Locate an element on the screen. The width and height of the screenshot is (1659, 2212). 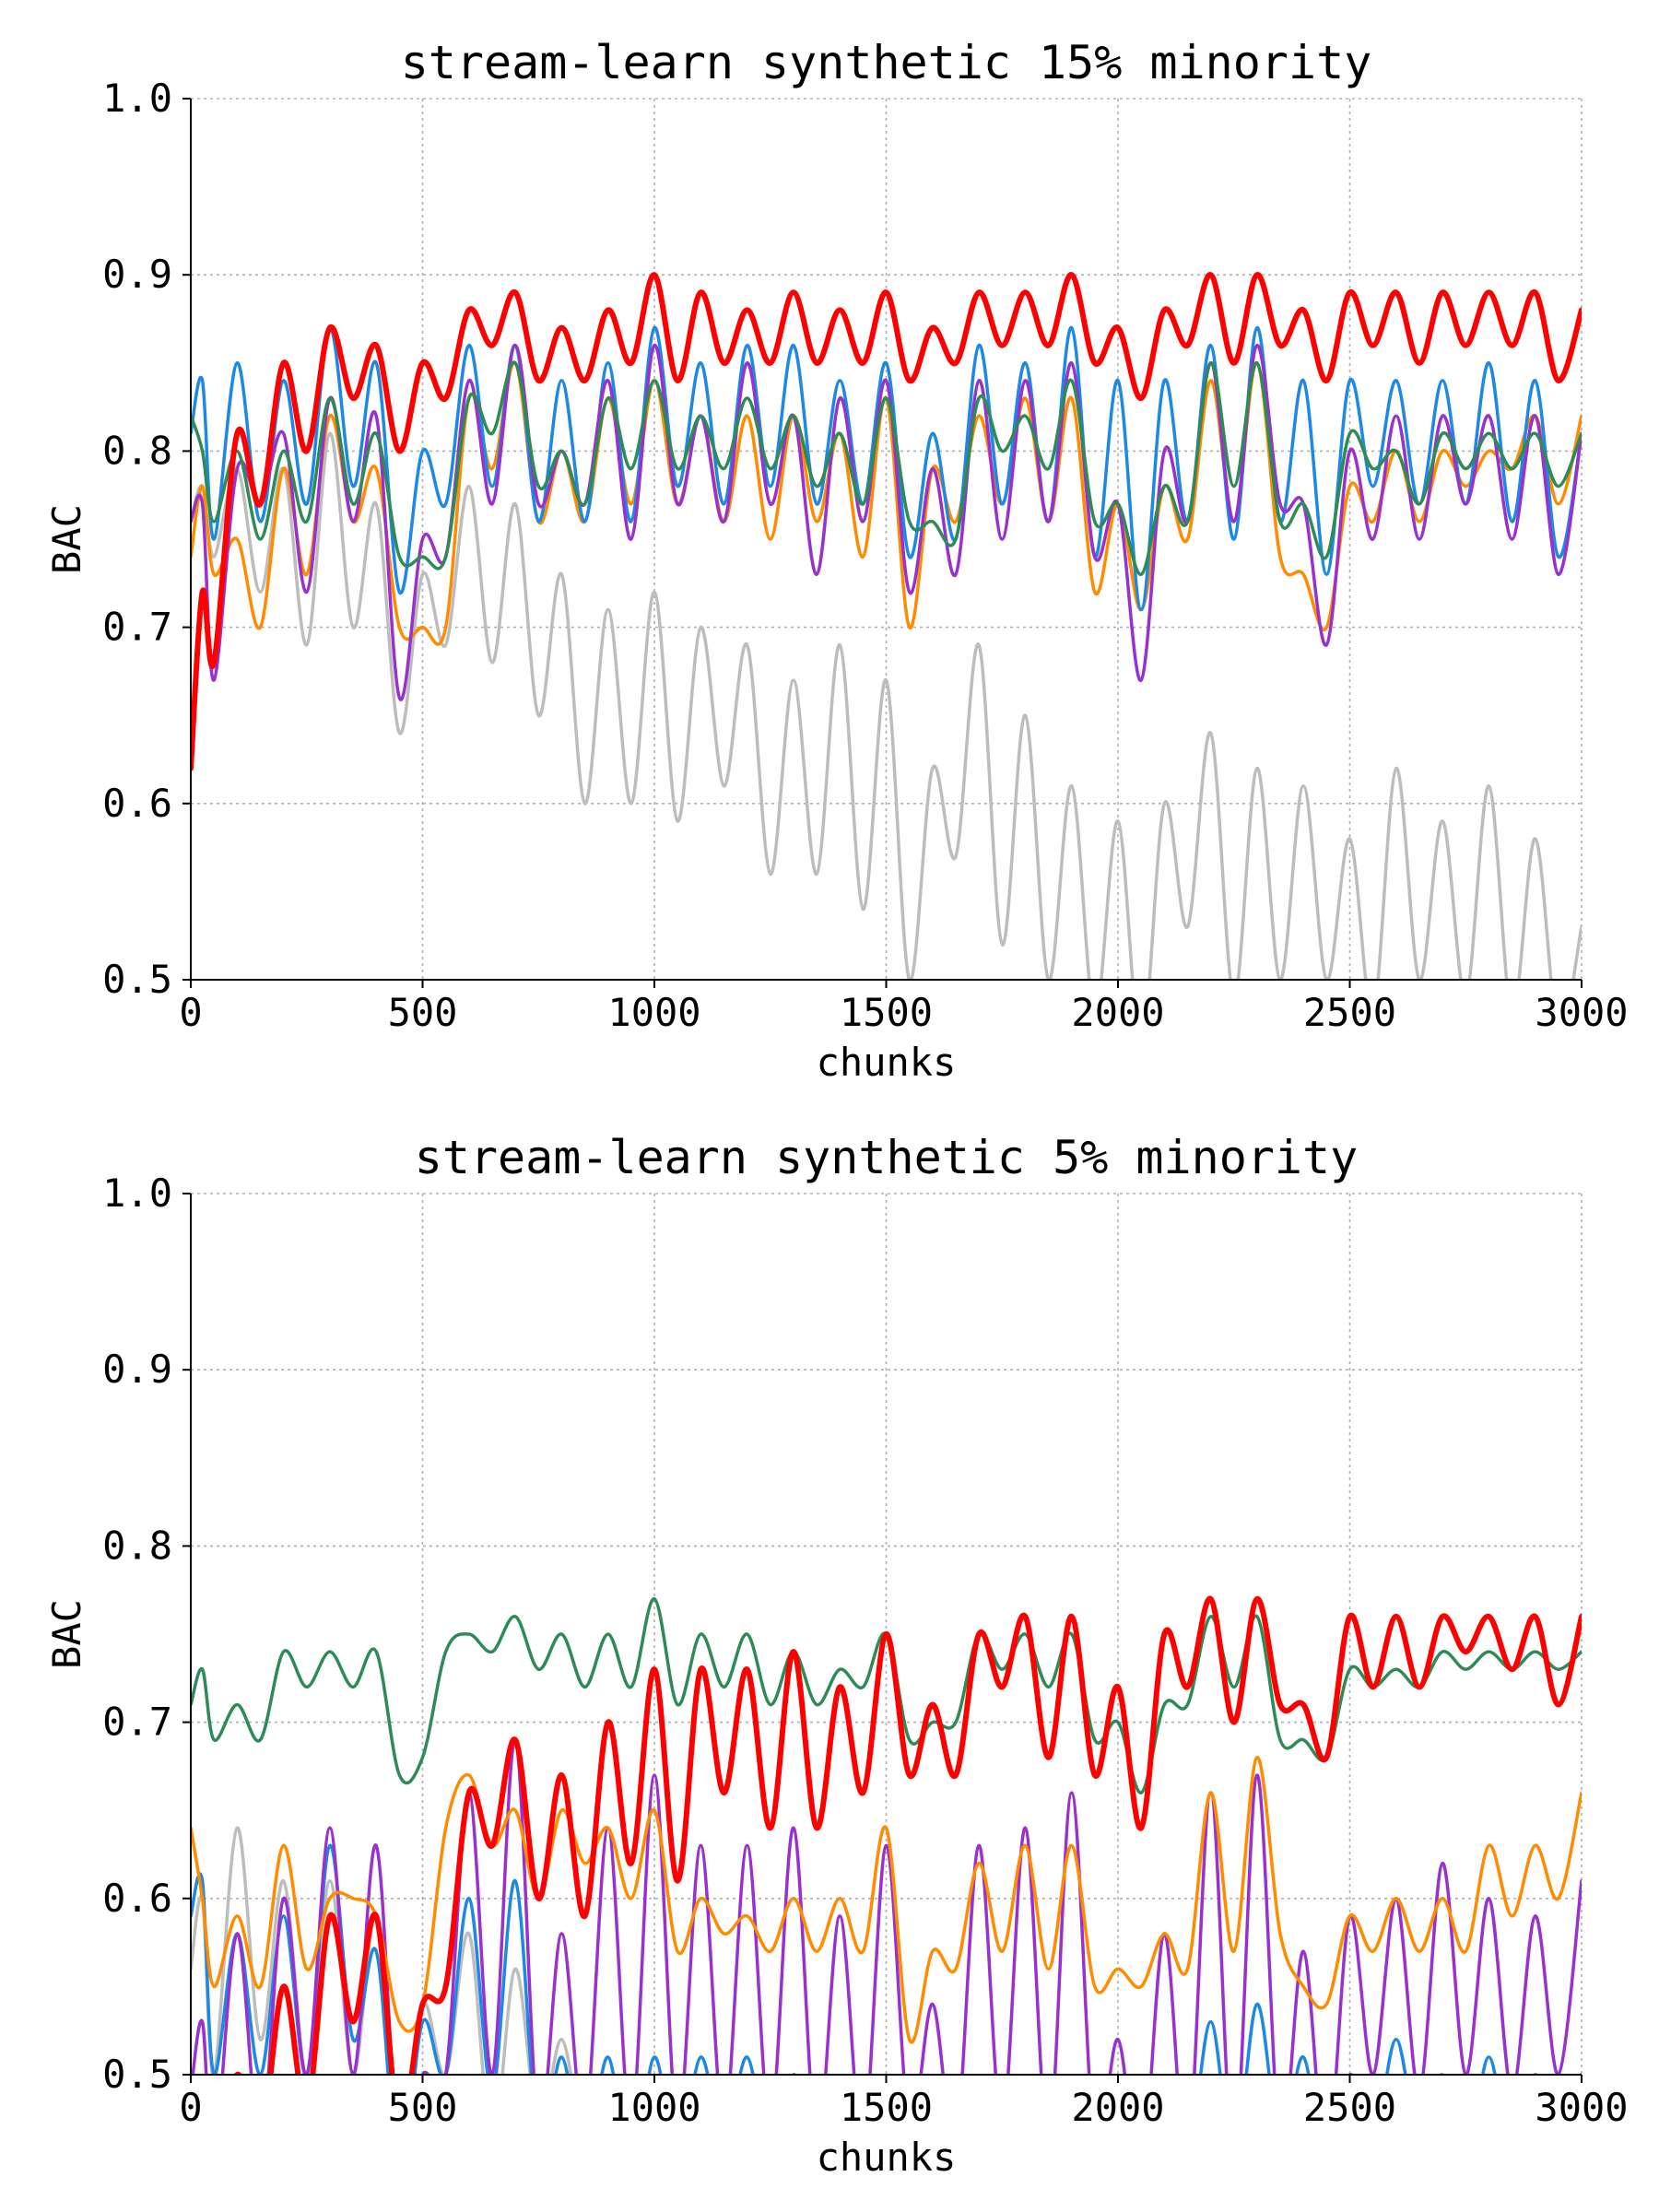
chart-title: stream-learn synthetic 5% minority is located at coordinates (887, 1157).